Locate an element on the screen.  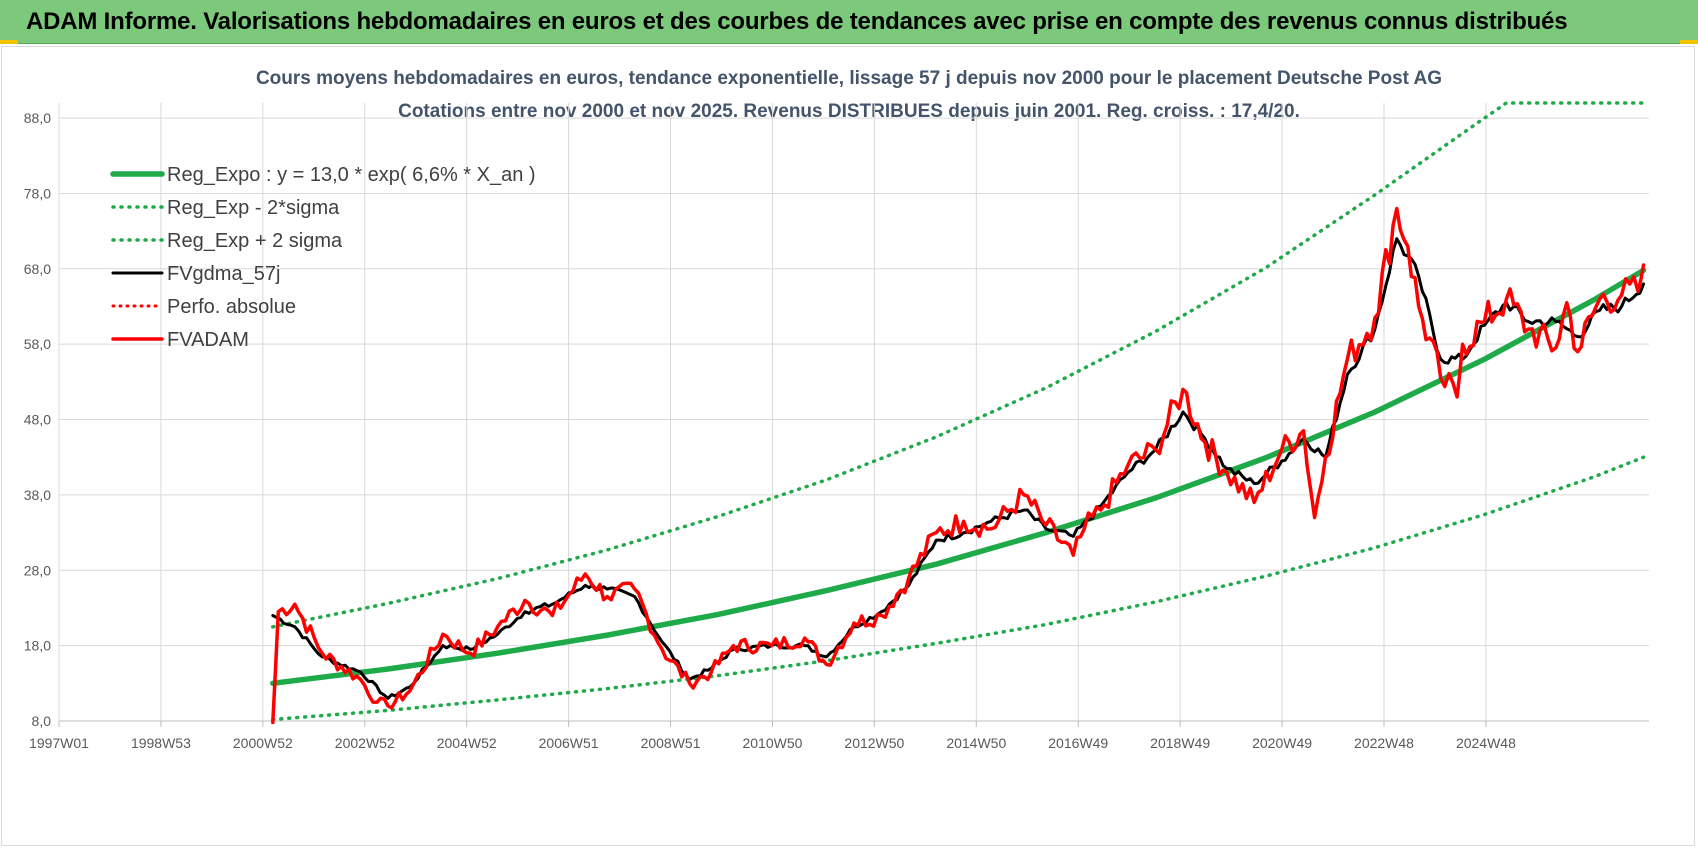
x-tick-label: 2014W50 is located at coordinates (976, 743).